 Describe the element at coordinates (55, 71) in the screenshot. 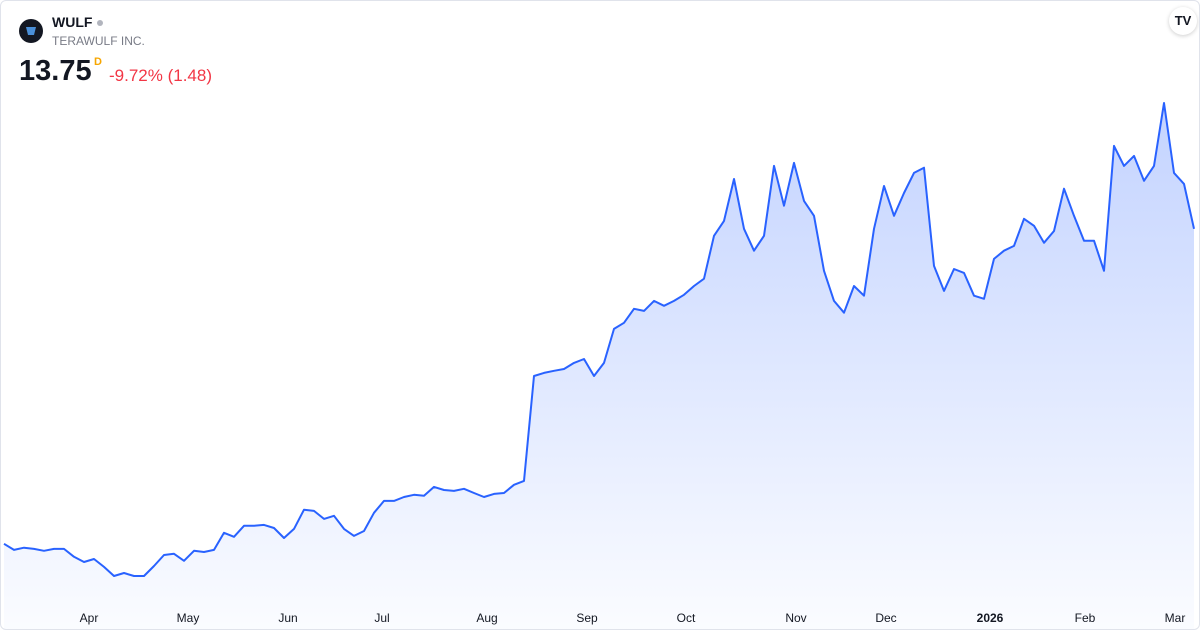

I see `price: 13.75` at that location.